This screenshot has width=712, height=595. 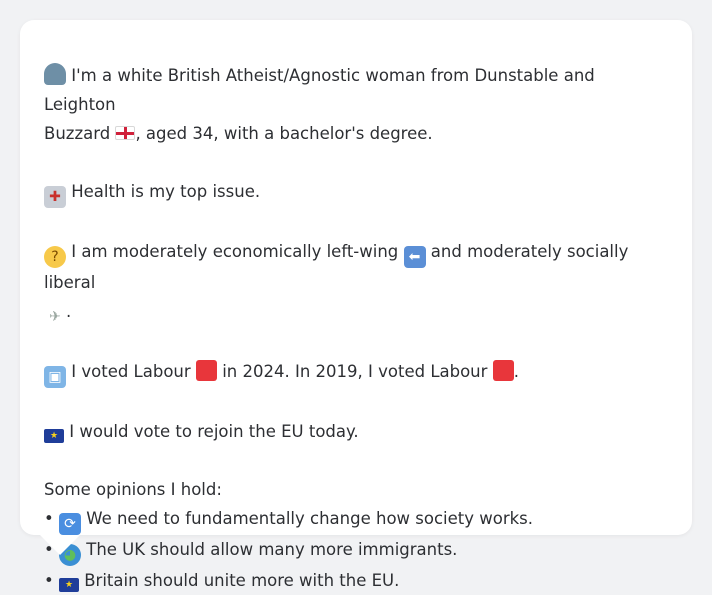 I want to click on econ-text-b: and moderately socially liberal, so click(x=336, y=267).